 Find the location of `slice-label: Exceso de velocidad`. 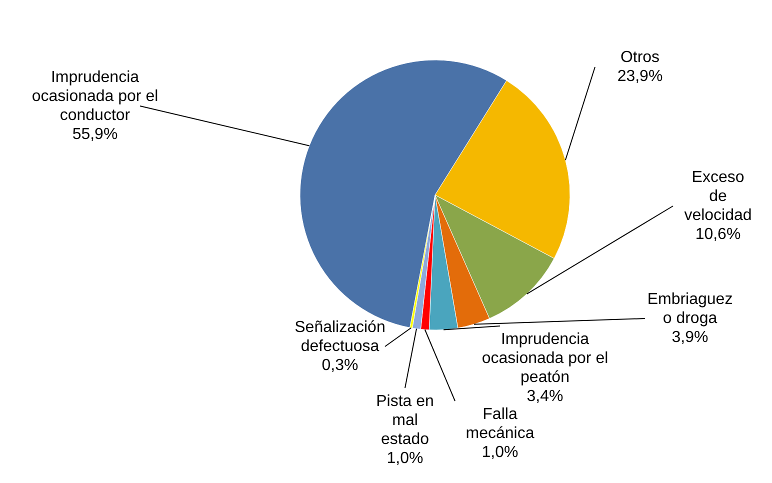

slice-label: Exceso de velocidad is located at coordinates (718, 196).